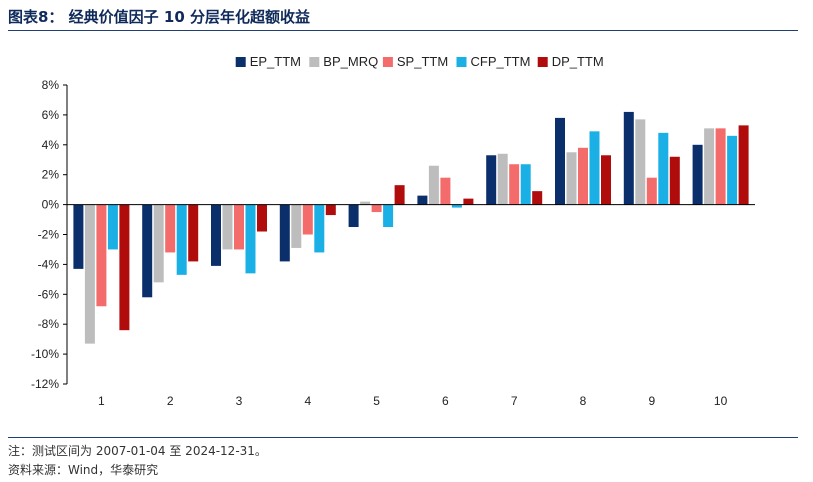  I want to click on y-tick-label: 2%, so click(51, 175).